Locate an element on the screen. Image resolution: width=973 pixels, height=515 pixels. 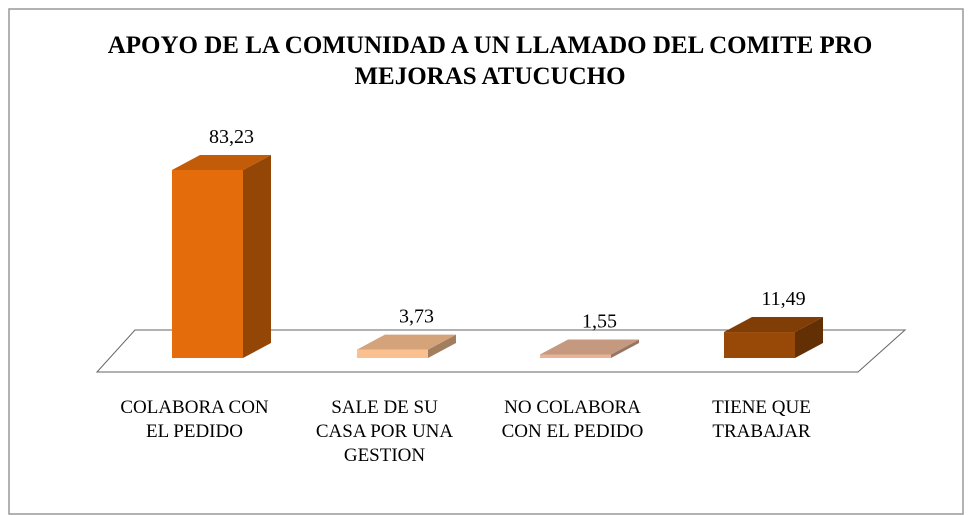
category-label: COLABORA CON EL PEDIDO is located at coordinates (194, 419).